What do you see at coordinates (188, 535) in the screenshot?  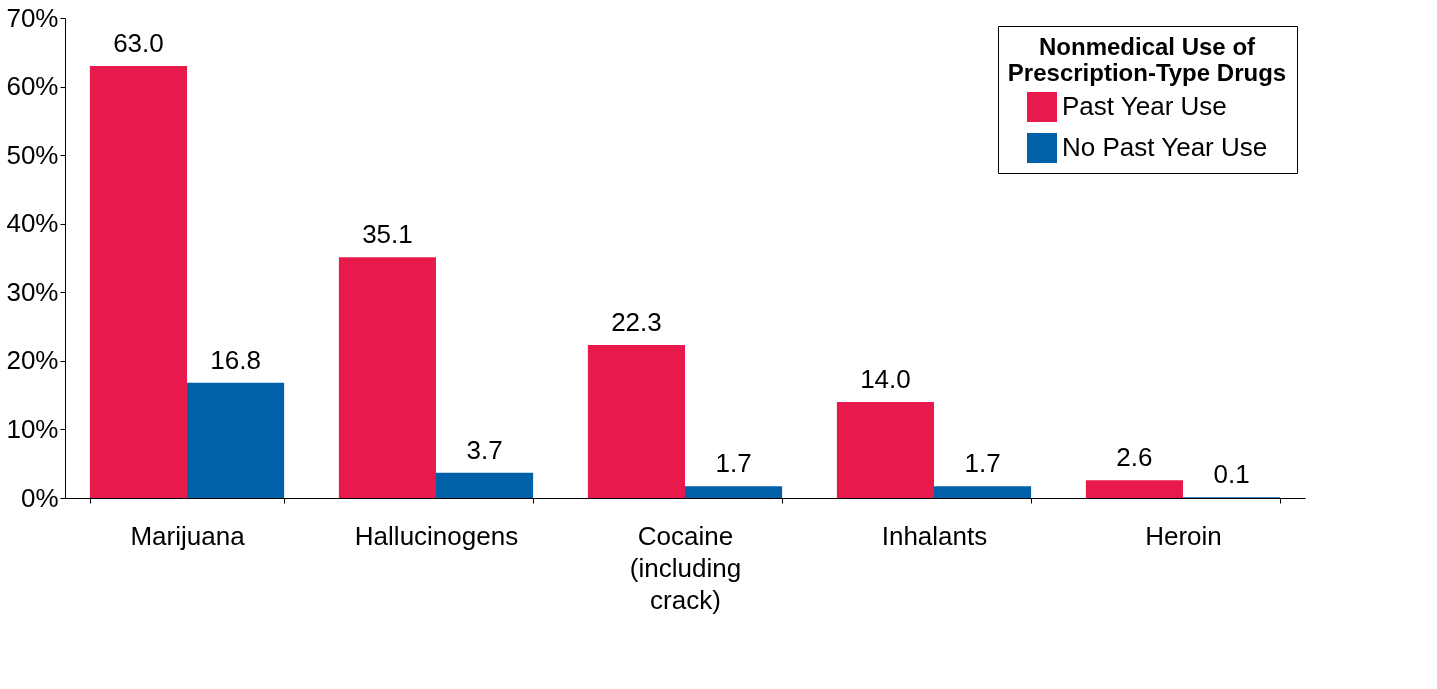 I see `x-tick-label: Marijuana` at bounding box center [188, 535].